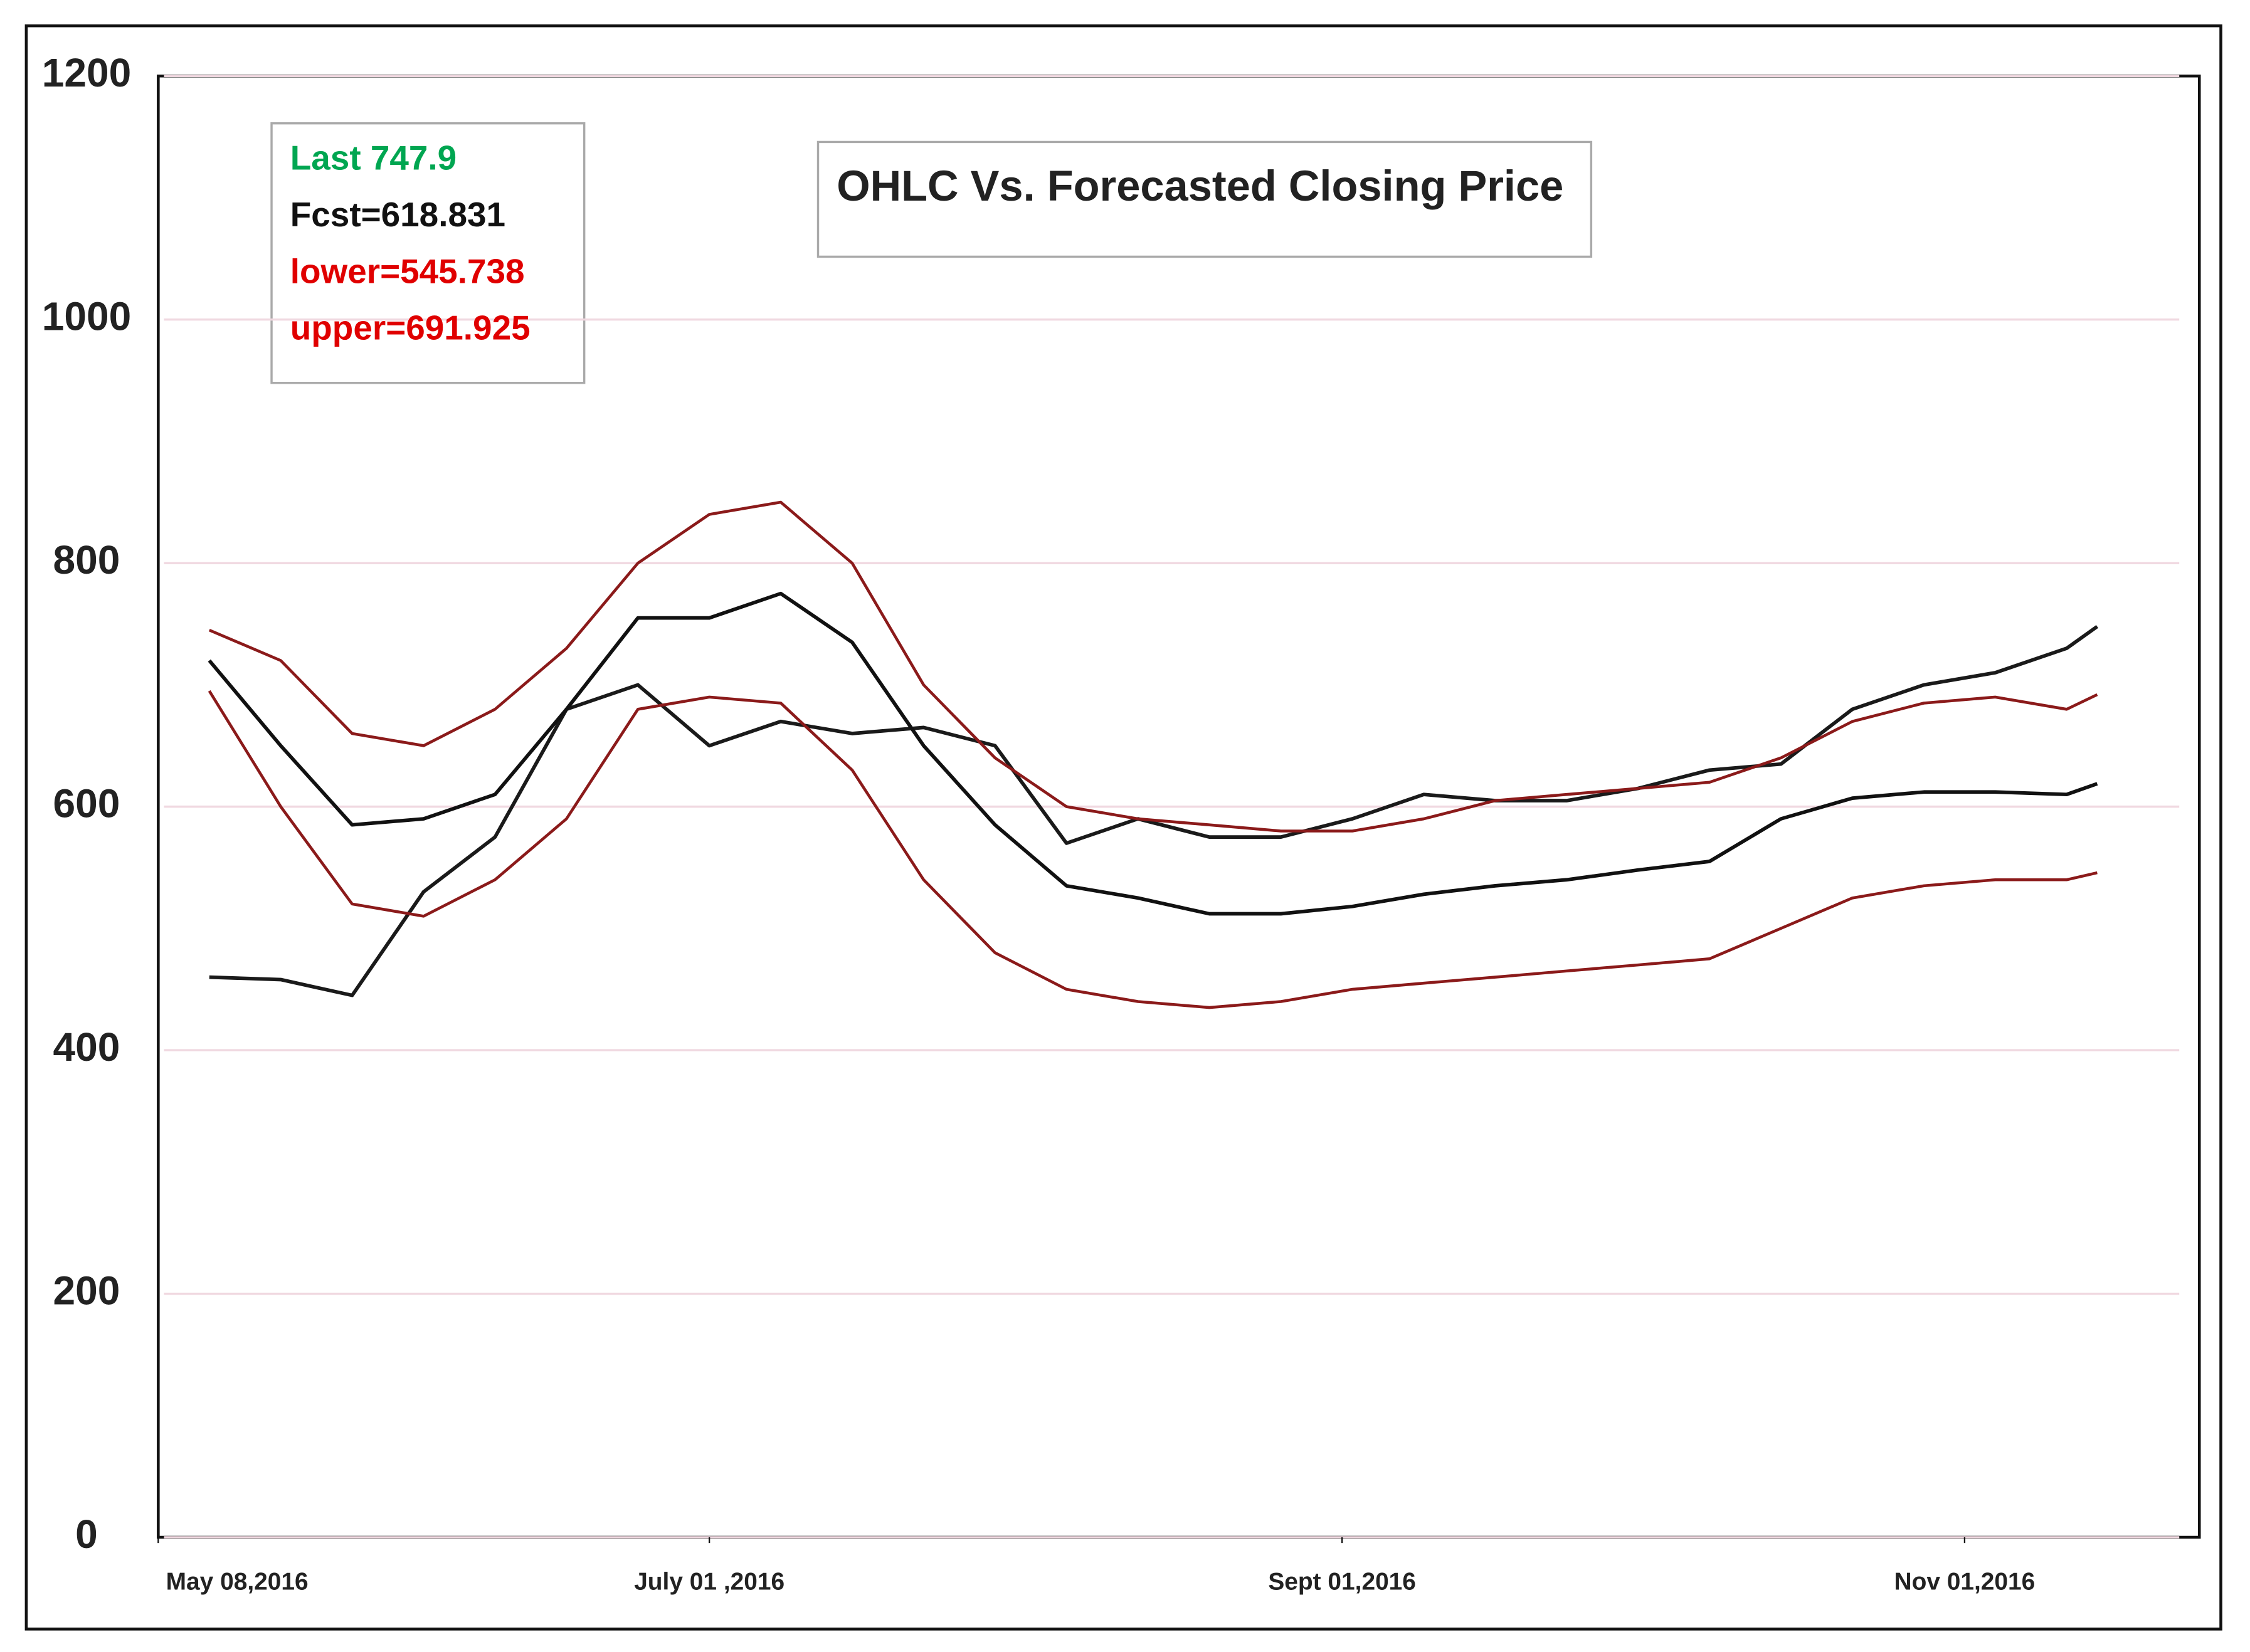 This screenshot has height=1652, width=2250. I want to click on x-tick-label: Nov 01,2016, so click(1965, 1581).